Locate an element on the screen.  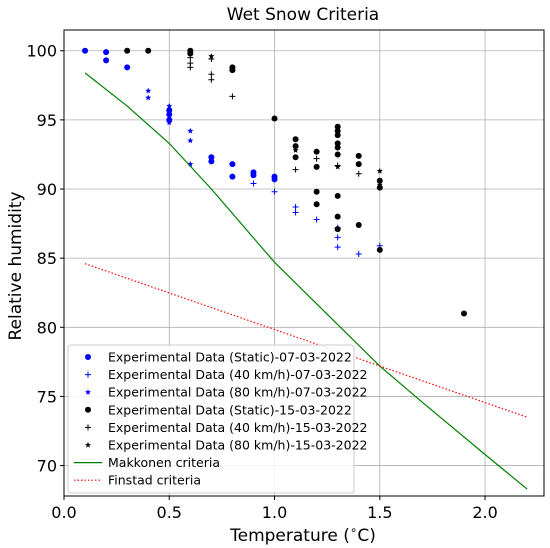
legend-item: Experimental Data (40 km/h)-07-03-2022 is located at coordinates (226, 374).